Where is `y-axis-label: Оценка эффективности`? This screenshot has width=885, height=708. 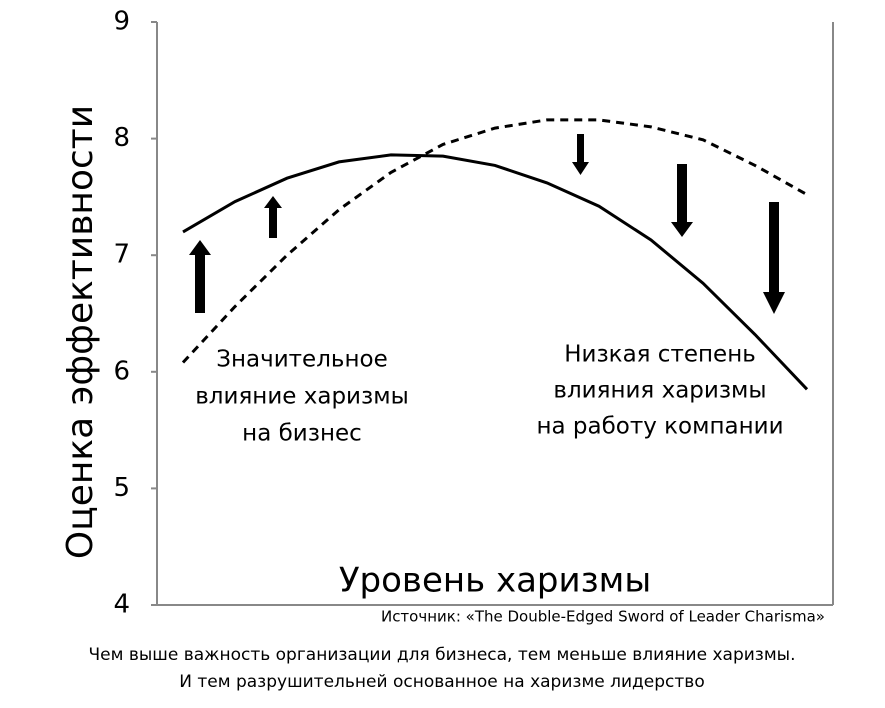
y-axis-label: Оценка эффективности is located at coordinates (80, 332).